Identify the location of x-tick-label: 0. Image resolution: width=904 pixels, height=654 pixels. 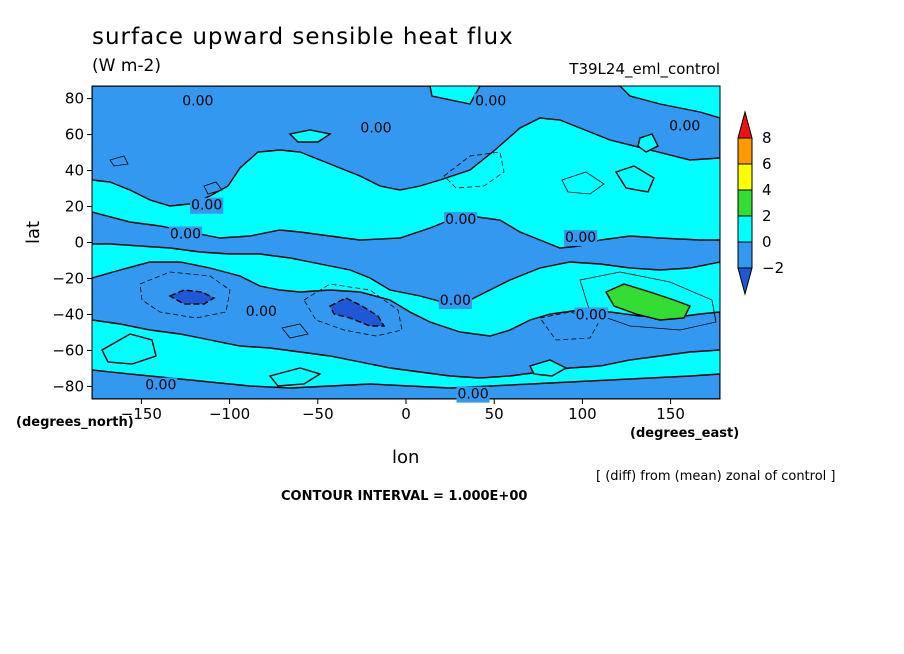
(406, 414).